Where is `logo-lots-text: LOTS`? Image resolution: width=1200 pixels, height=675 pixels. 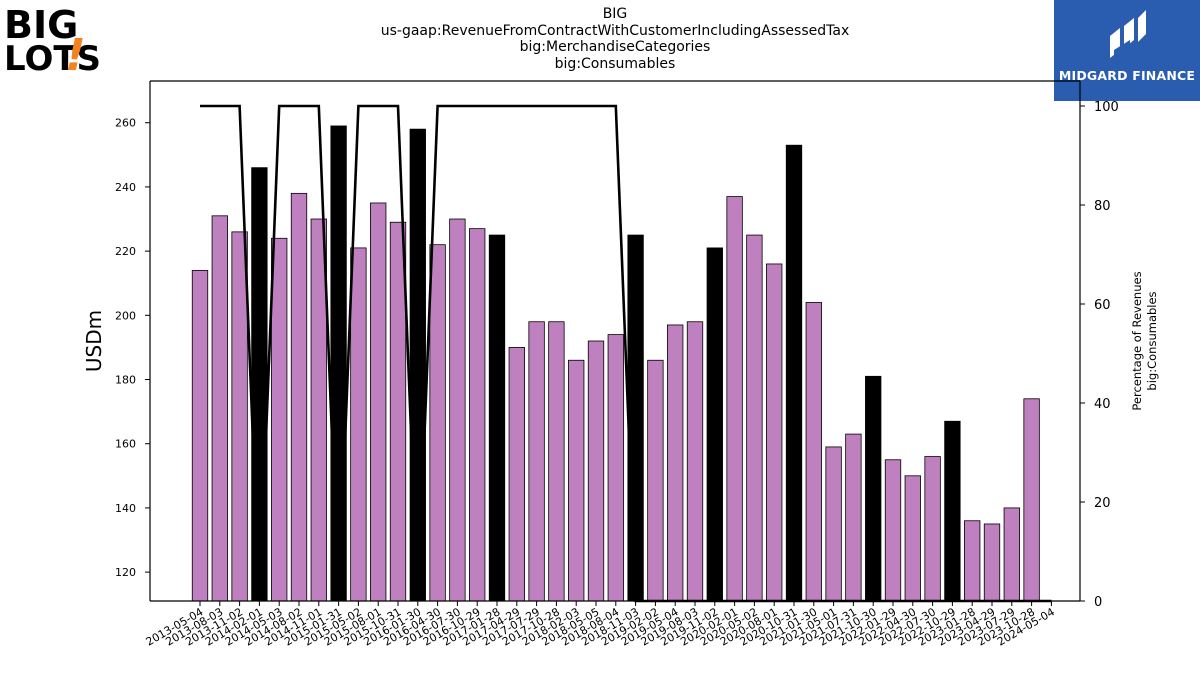 logo-lots-text: LOTS is located at coordinates (52, 56).